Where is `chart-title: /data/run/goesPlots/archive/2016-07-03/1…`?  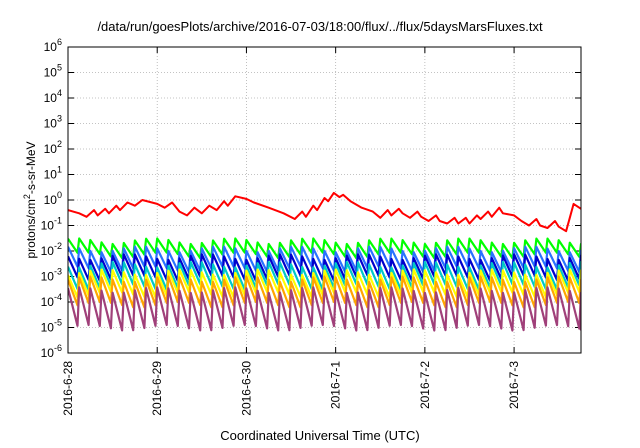 chart-title: /data/run/goesPlots/archive/2016-07-03/1… is located at coordinates (320, 26).